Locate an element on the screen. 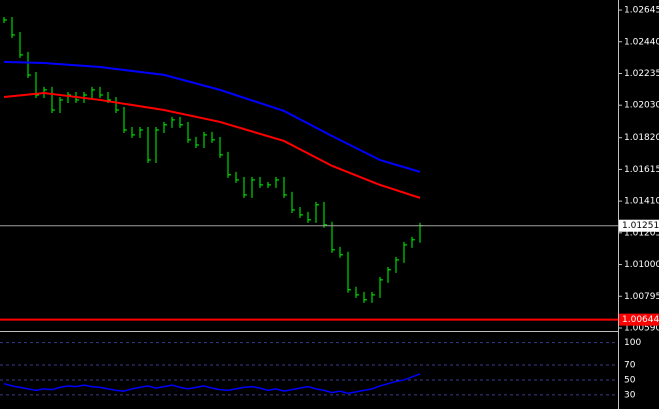 This screenshot has height=409, width=659. y-tick-label: 70 is located at coordinates (630, 366).